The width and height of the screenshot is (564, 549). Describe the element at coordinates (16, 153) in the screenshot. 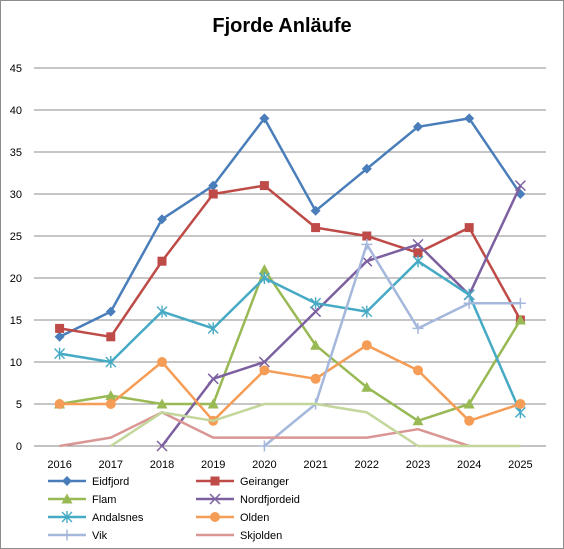

I see `y-tick-label: 35` at that location.